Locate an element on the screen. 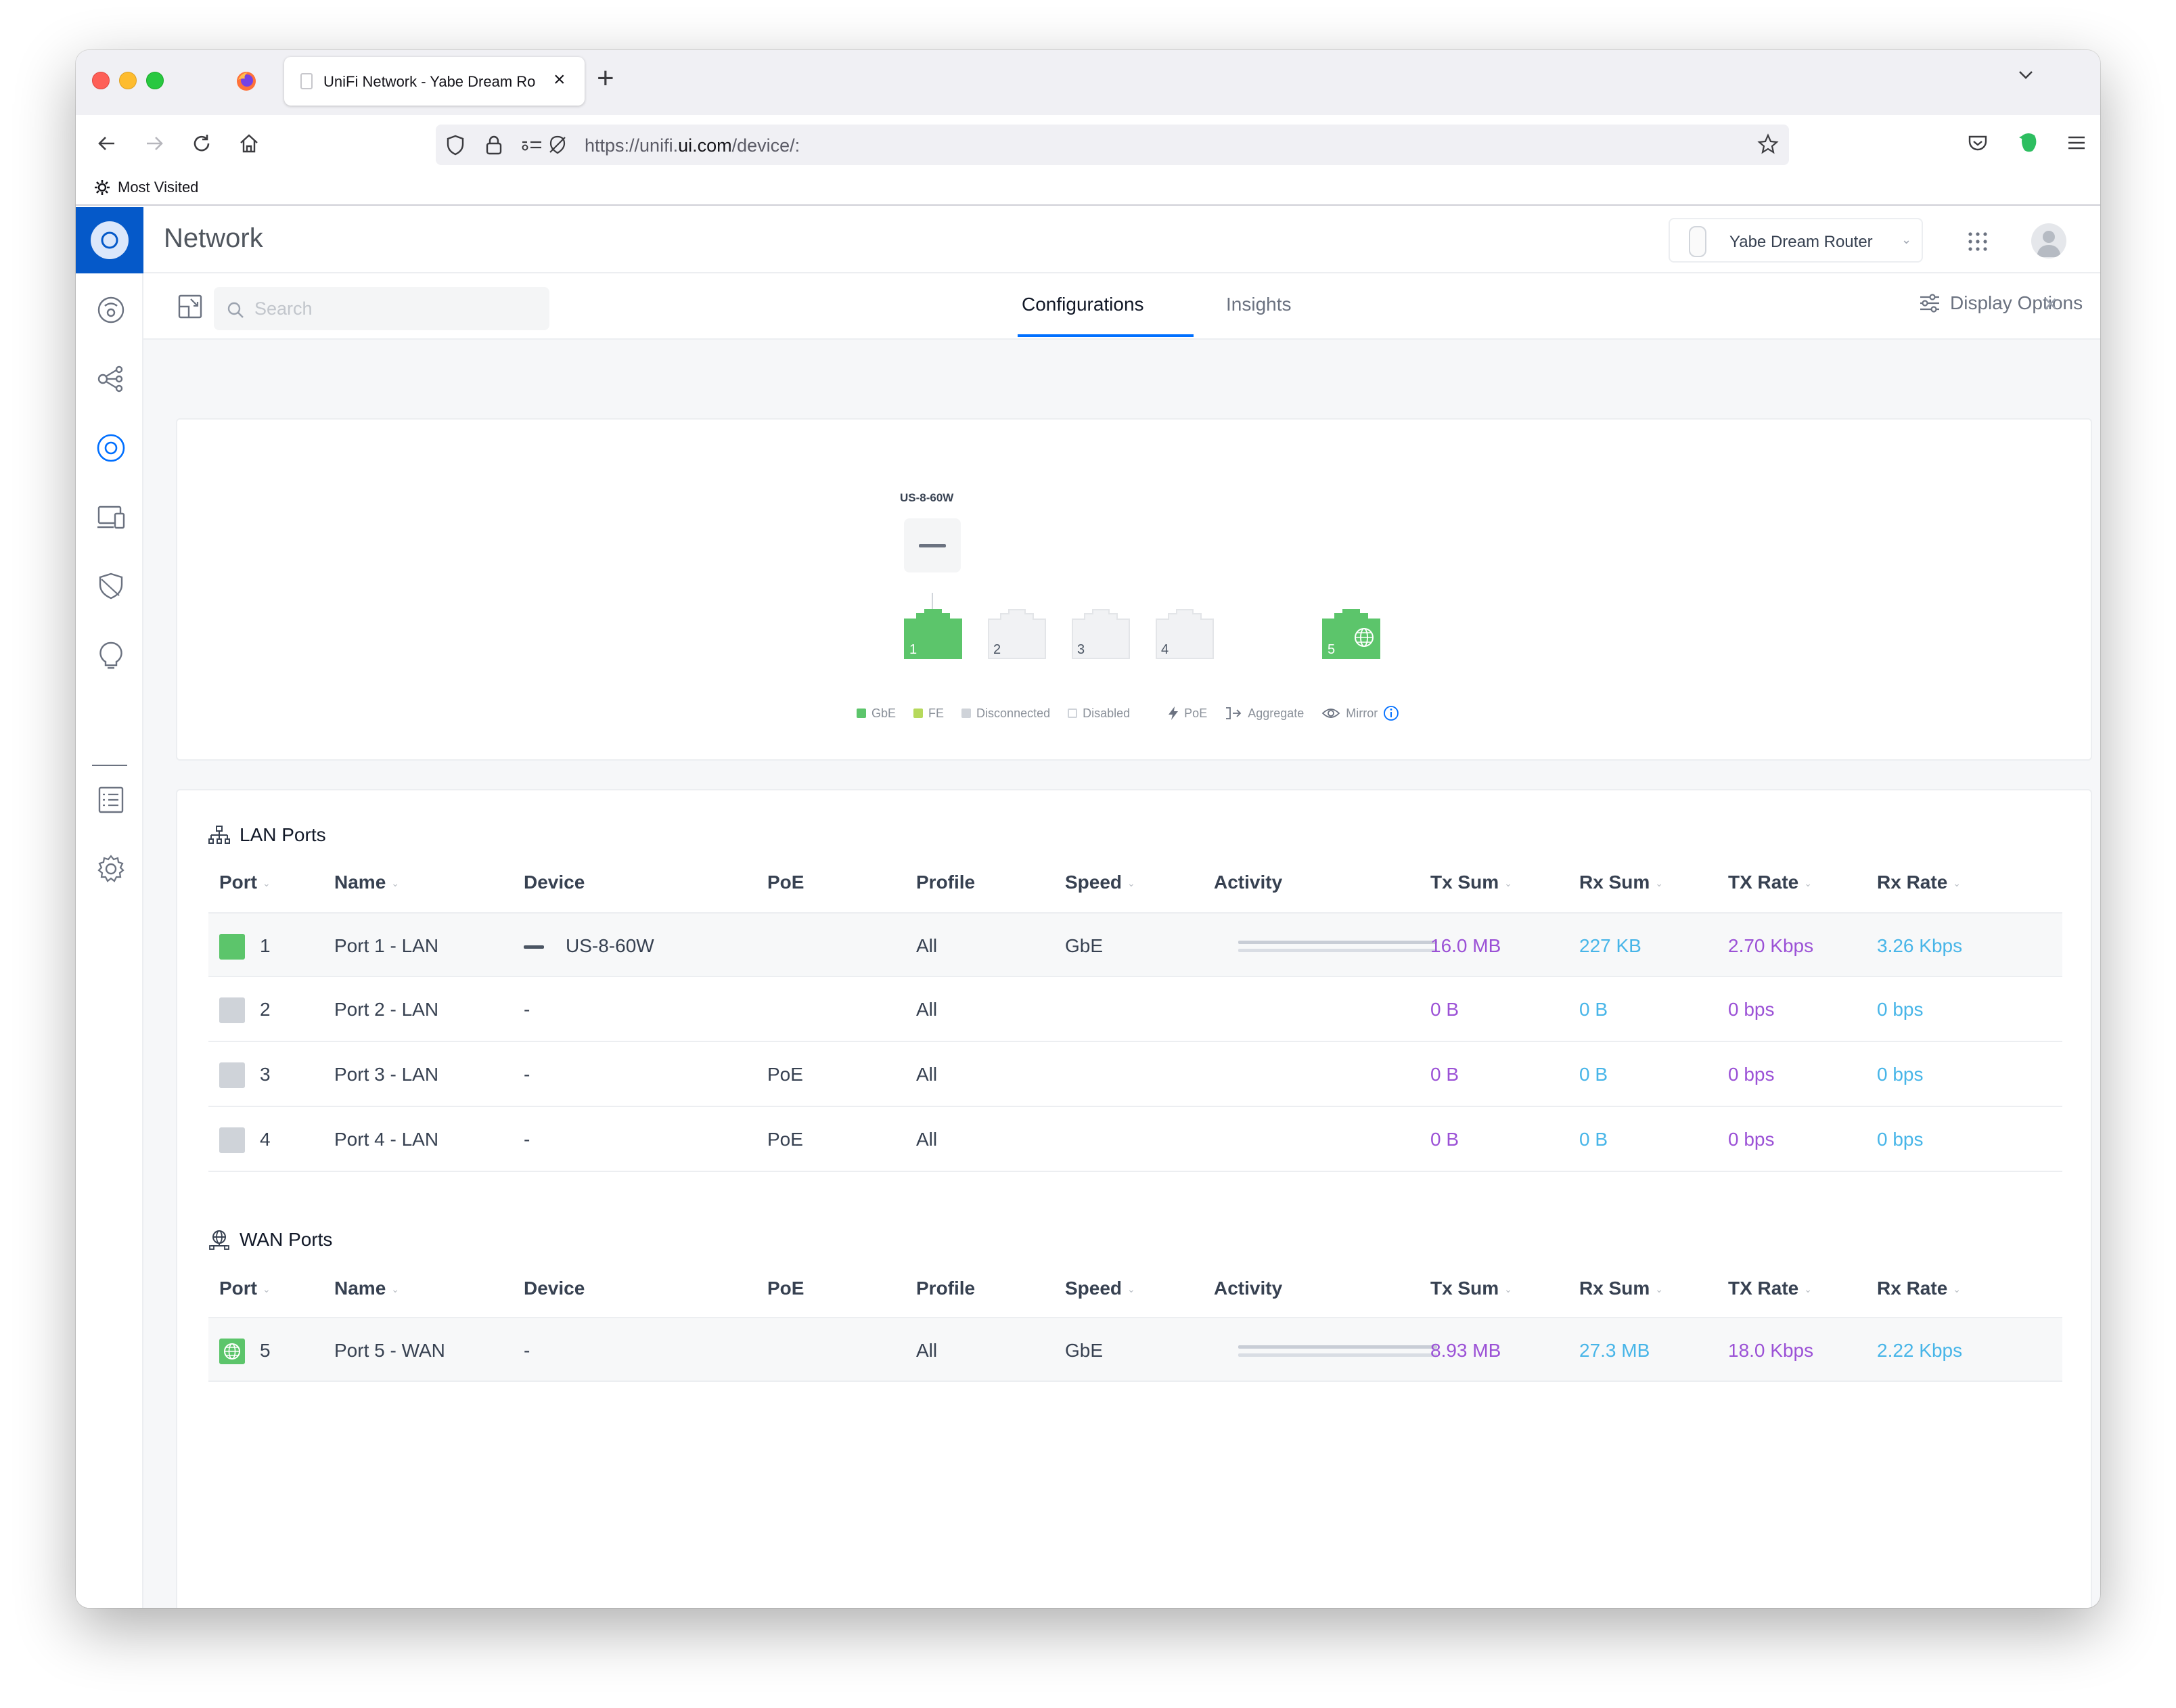 The height and width of the screenshot is (1708, 2176). port-jack-4: 4 is located at coordinates (1185, 634).